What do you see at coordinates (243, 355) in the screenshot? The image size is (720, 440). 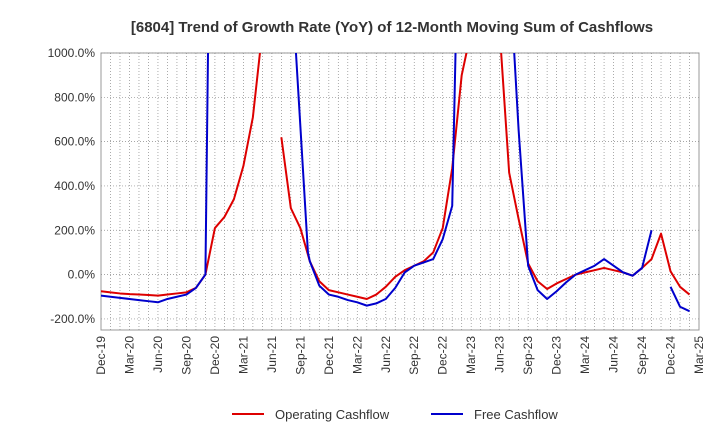 I see `x-tick-label: Mar-21` at bounding box center [243, 355].